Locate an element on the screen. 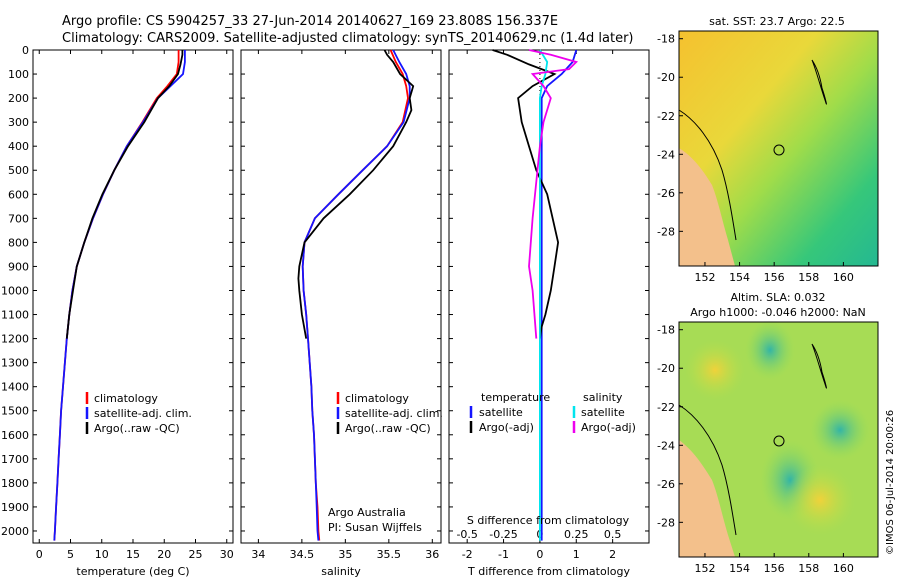  depth-tick-label: 100 is located at coordinates (18, 74).